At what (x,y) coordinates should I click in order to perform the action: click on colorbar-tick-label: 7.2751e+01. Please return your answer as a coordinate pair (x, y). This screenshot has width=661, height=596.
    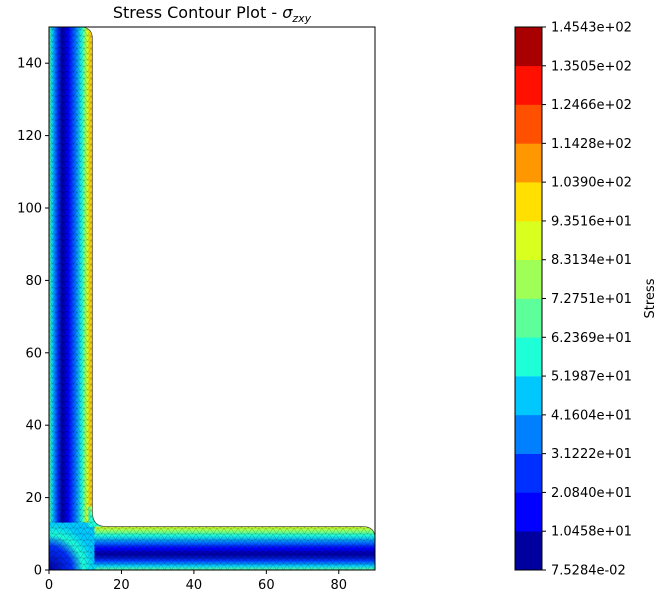
    Looking at the image, I should click on (591, 299).